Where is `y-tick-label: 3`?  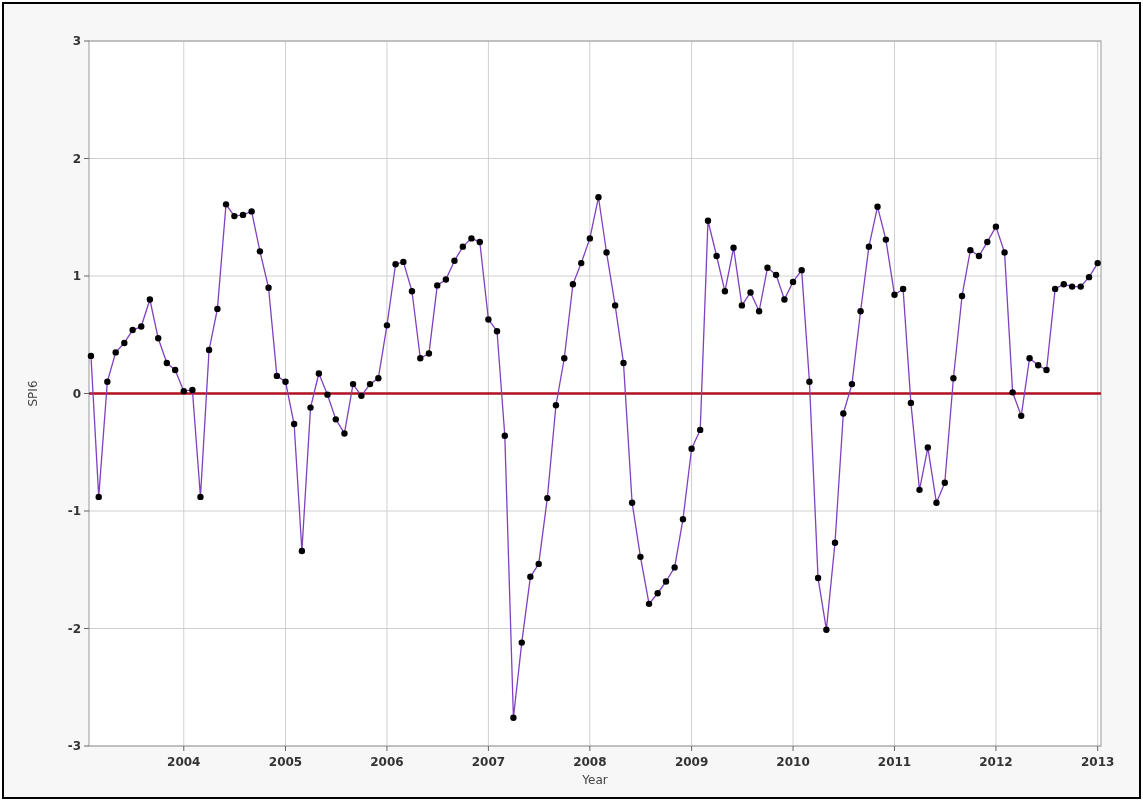
y-tick-label: 3 is located at coordinates (76, 41).